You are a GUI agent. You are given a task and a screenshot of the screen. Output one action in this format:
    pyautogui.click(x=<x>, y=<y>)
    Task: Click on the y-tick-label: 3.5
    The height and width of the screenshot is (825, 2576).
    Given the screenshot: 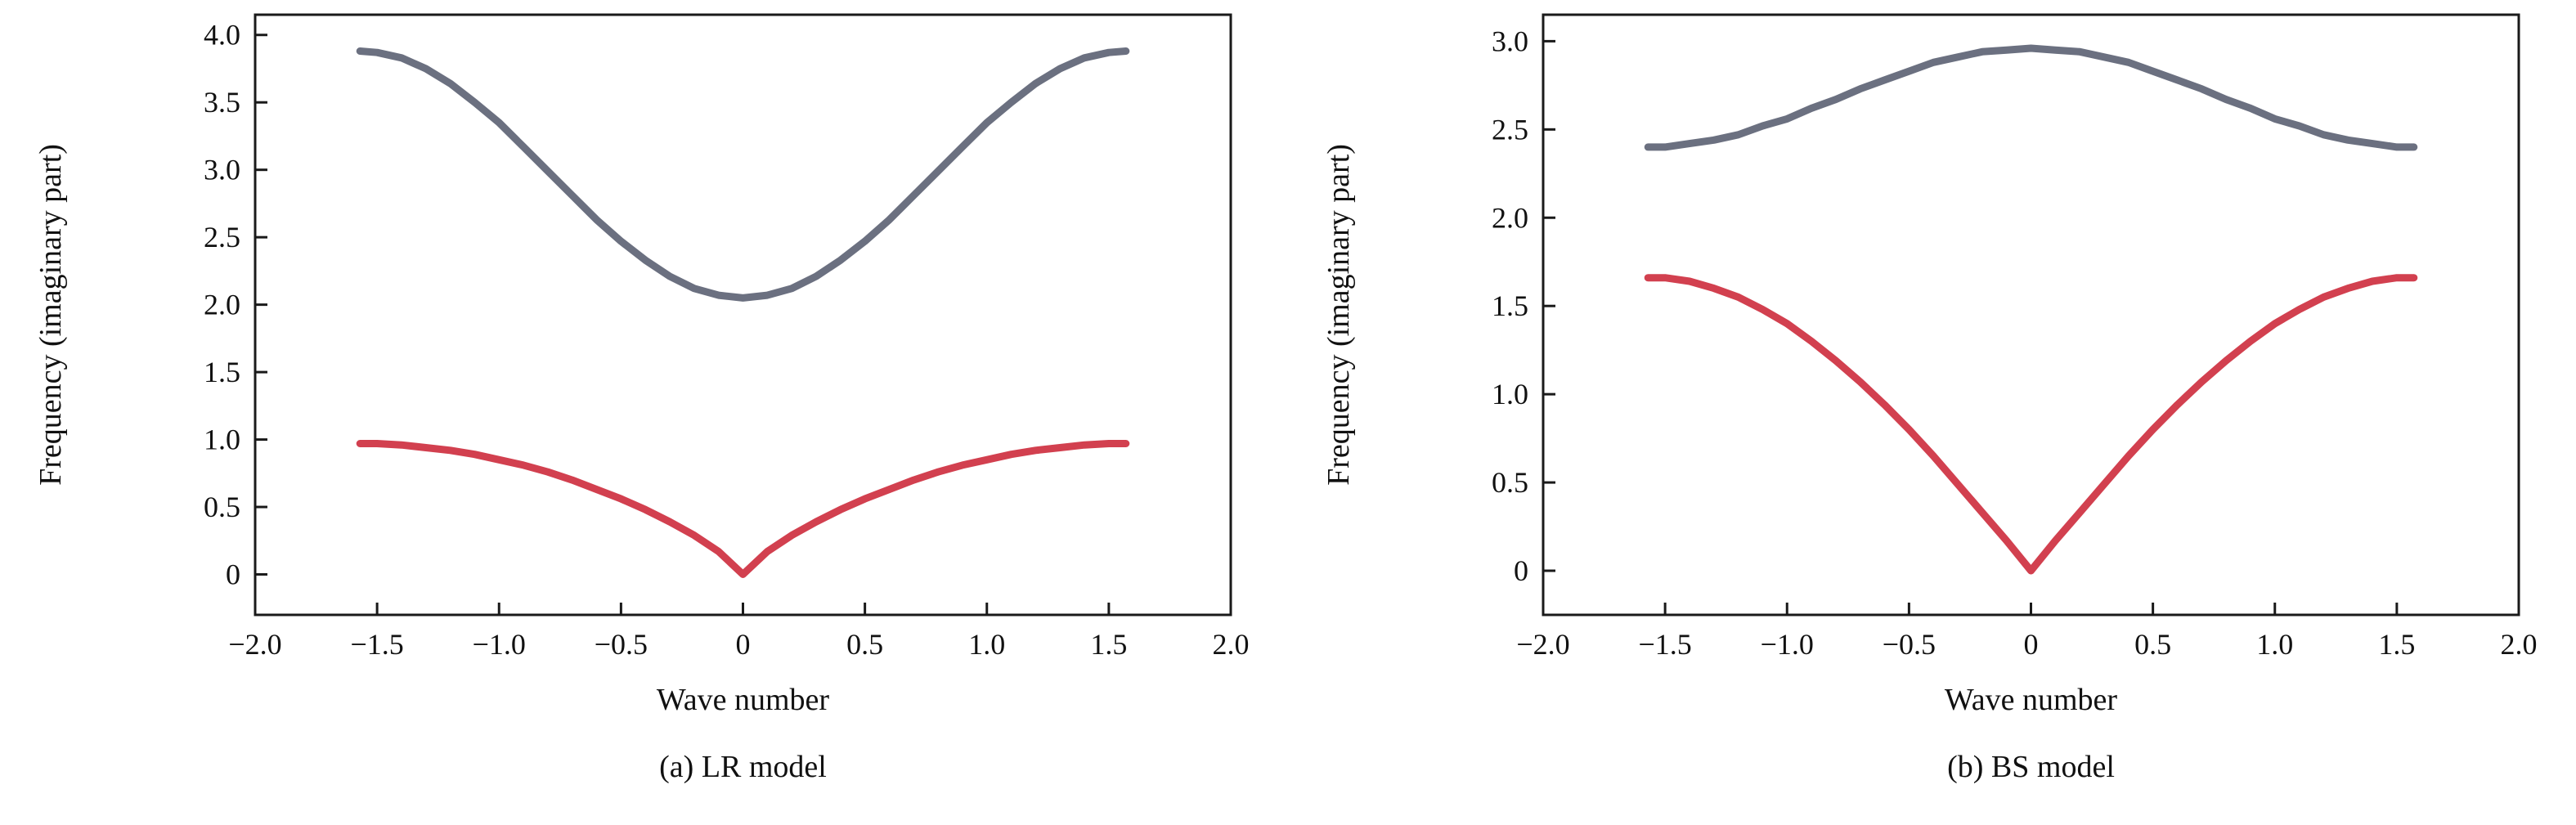 What is the action you would take?
    pyautogui.click(x=222, y=102)
    